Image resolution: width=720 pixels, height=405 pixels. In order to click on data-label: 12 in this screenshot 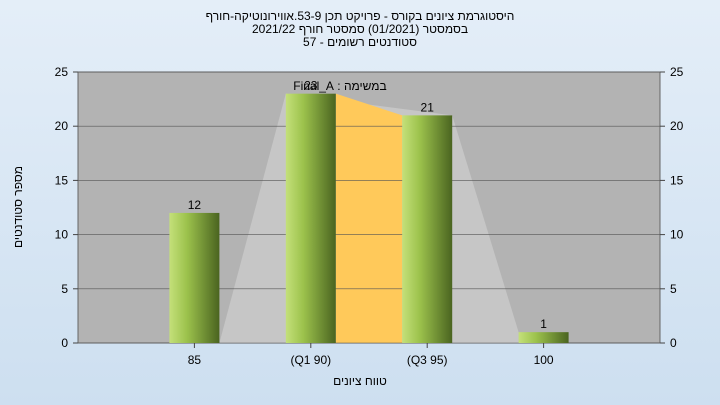, I will do `click(195, 205)`.